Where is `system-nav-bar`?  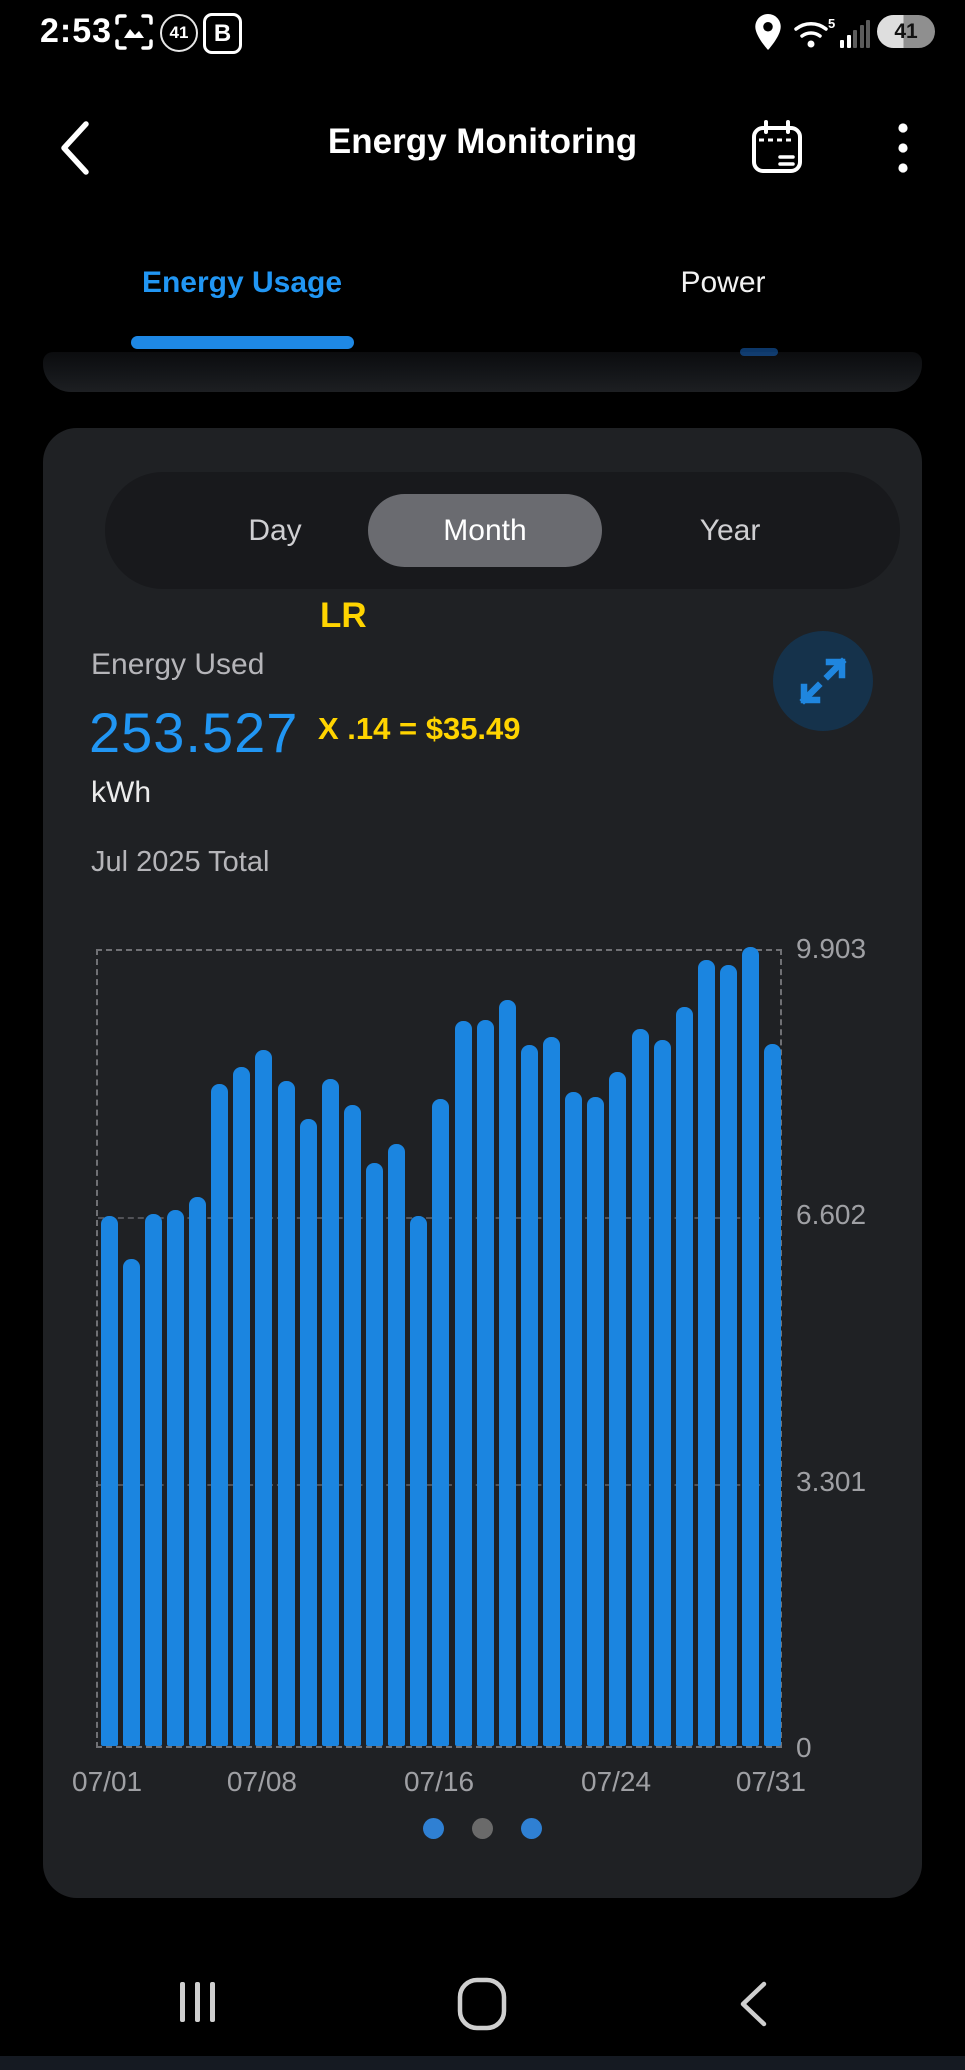 system-nav-bar is located at coordinates (482, 2005).